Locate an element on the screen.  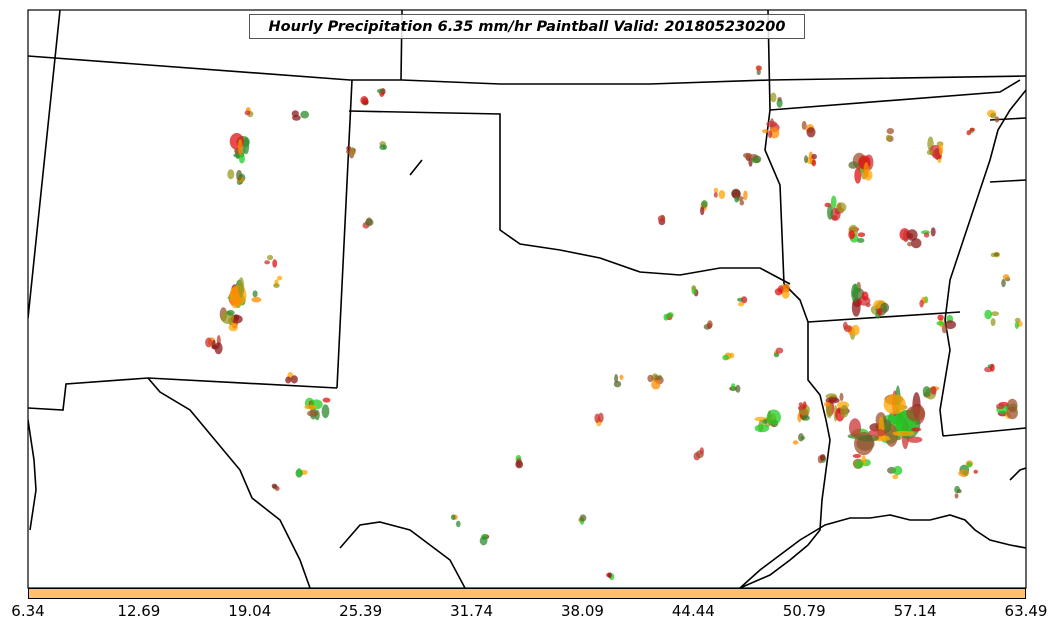
boundary-co-nm-vertical is located at coordinates (344, 234).